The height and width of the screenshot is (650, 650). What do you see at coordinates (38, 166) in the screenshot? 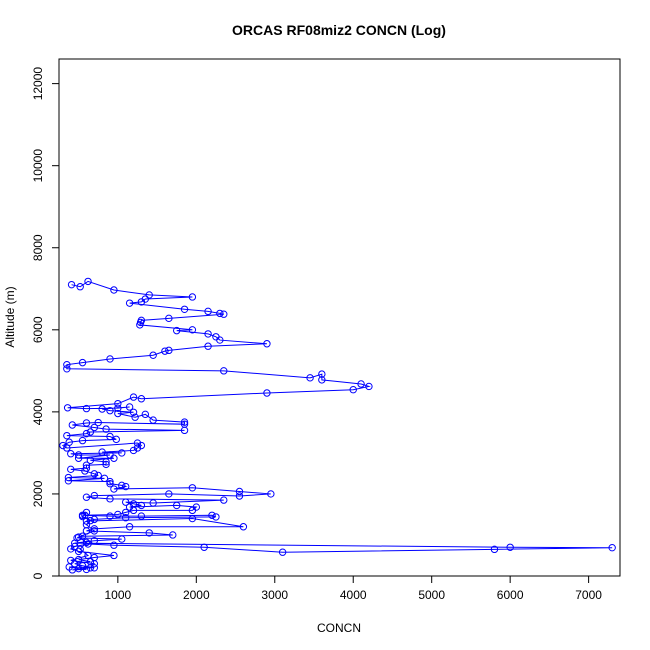
I see `y-tick-label: 10000` at bounding box center [38, 166].